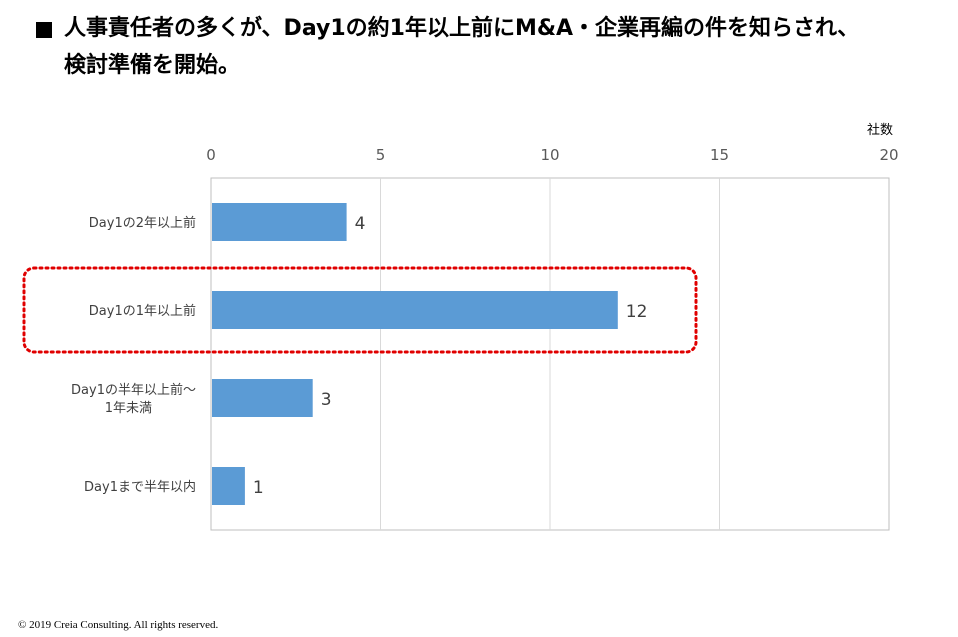  I want to click on x-tick-label-15: 15, so click(719, 155).